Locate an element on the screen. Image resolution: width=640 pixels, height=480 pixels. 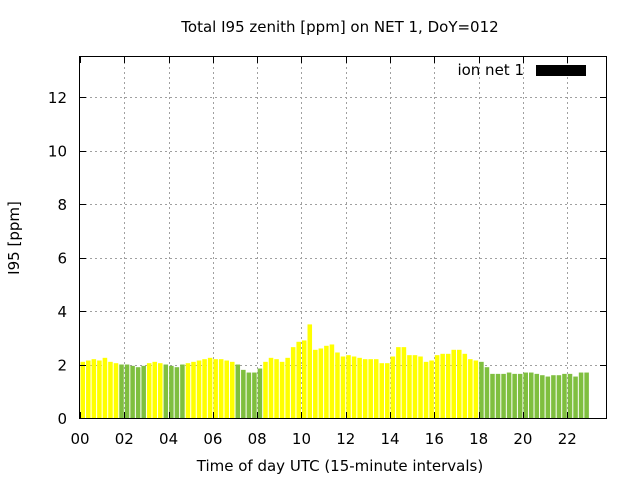
x-axis-label: Time of day UTC (15-minute intervals) is located at coordinates (339, 466).